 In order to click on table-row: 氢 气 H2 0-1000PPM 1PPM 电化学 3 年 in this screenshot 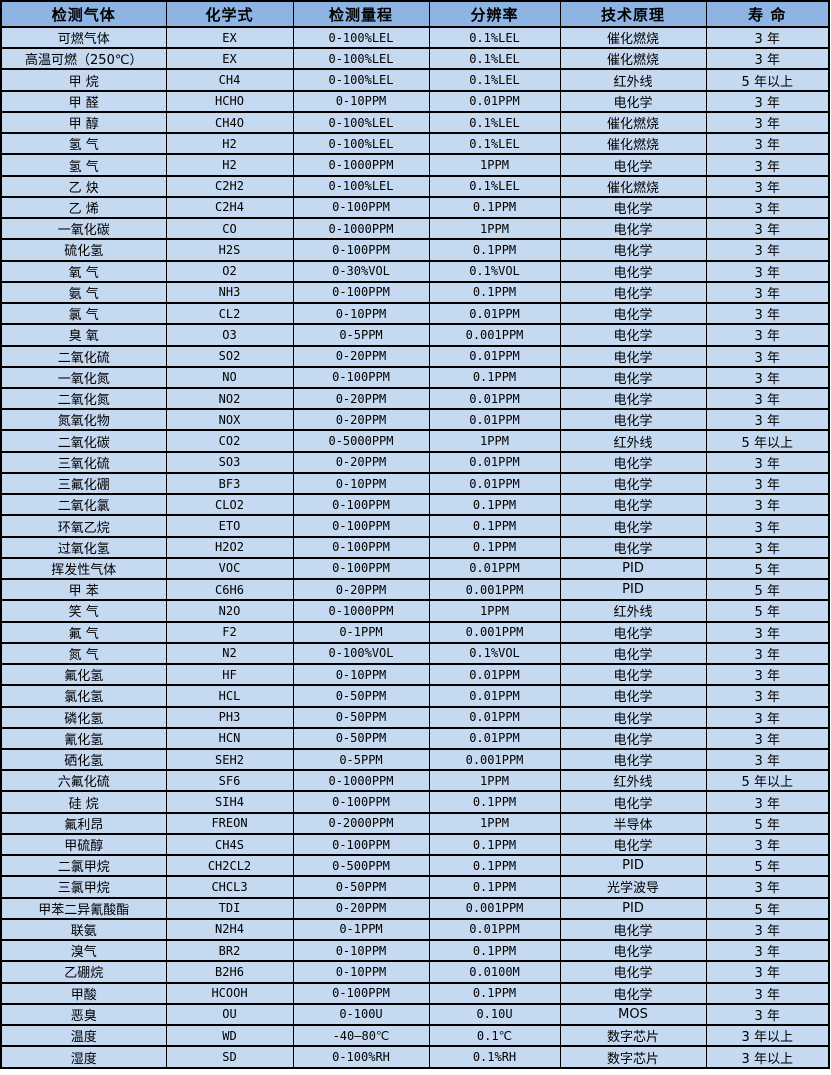, I will do `click(415, 165)`.